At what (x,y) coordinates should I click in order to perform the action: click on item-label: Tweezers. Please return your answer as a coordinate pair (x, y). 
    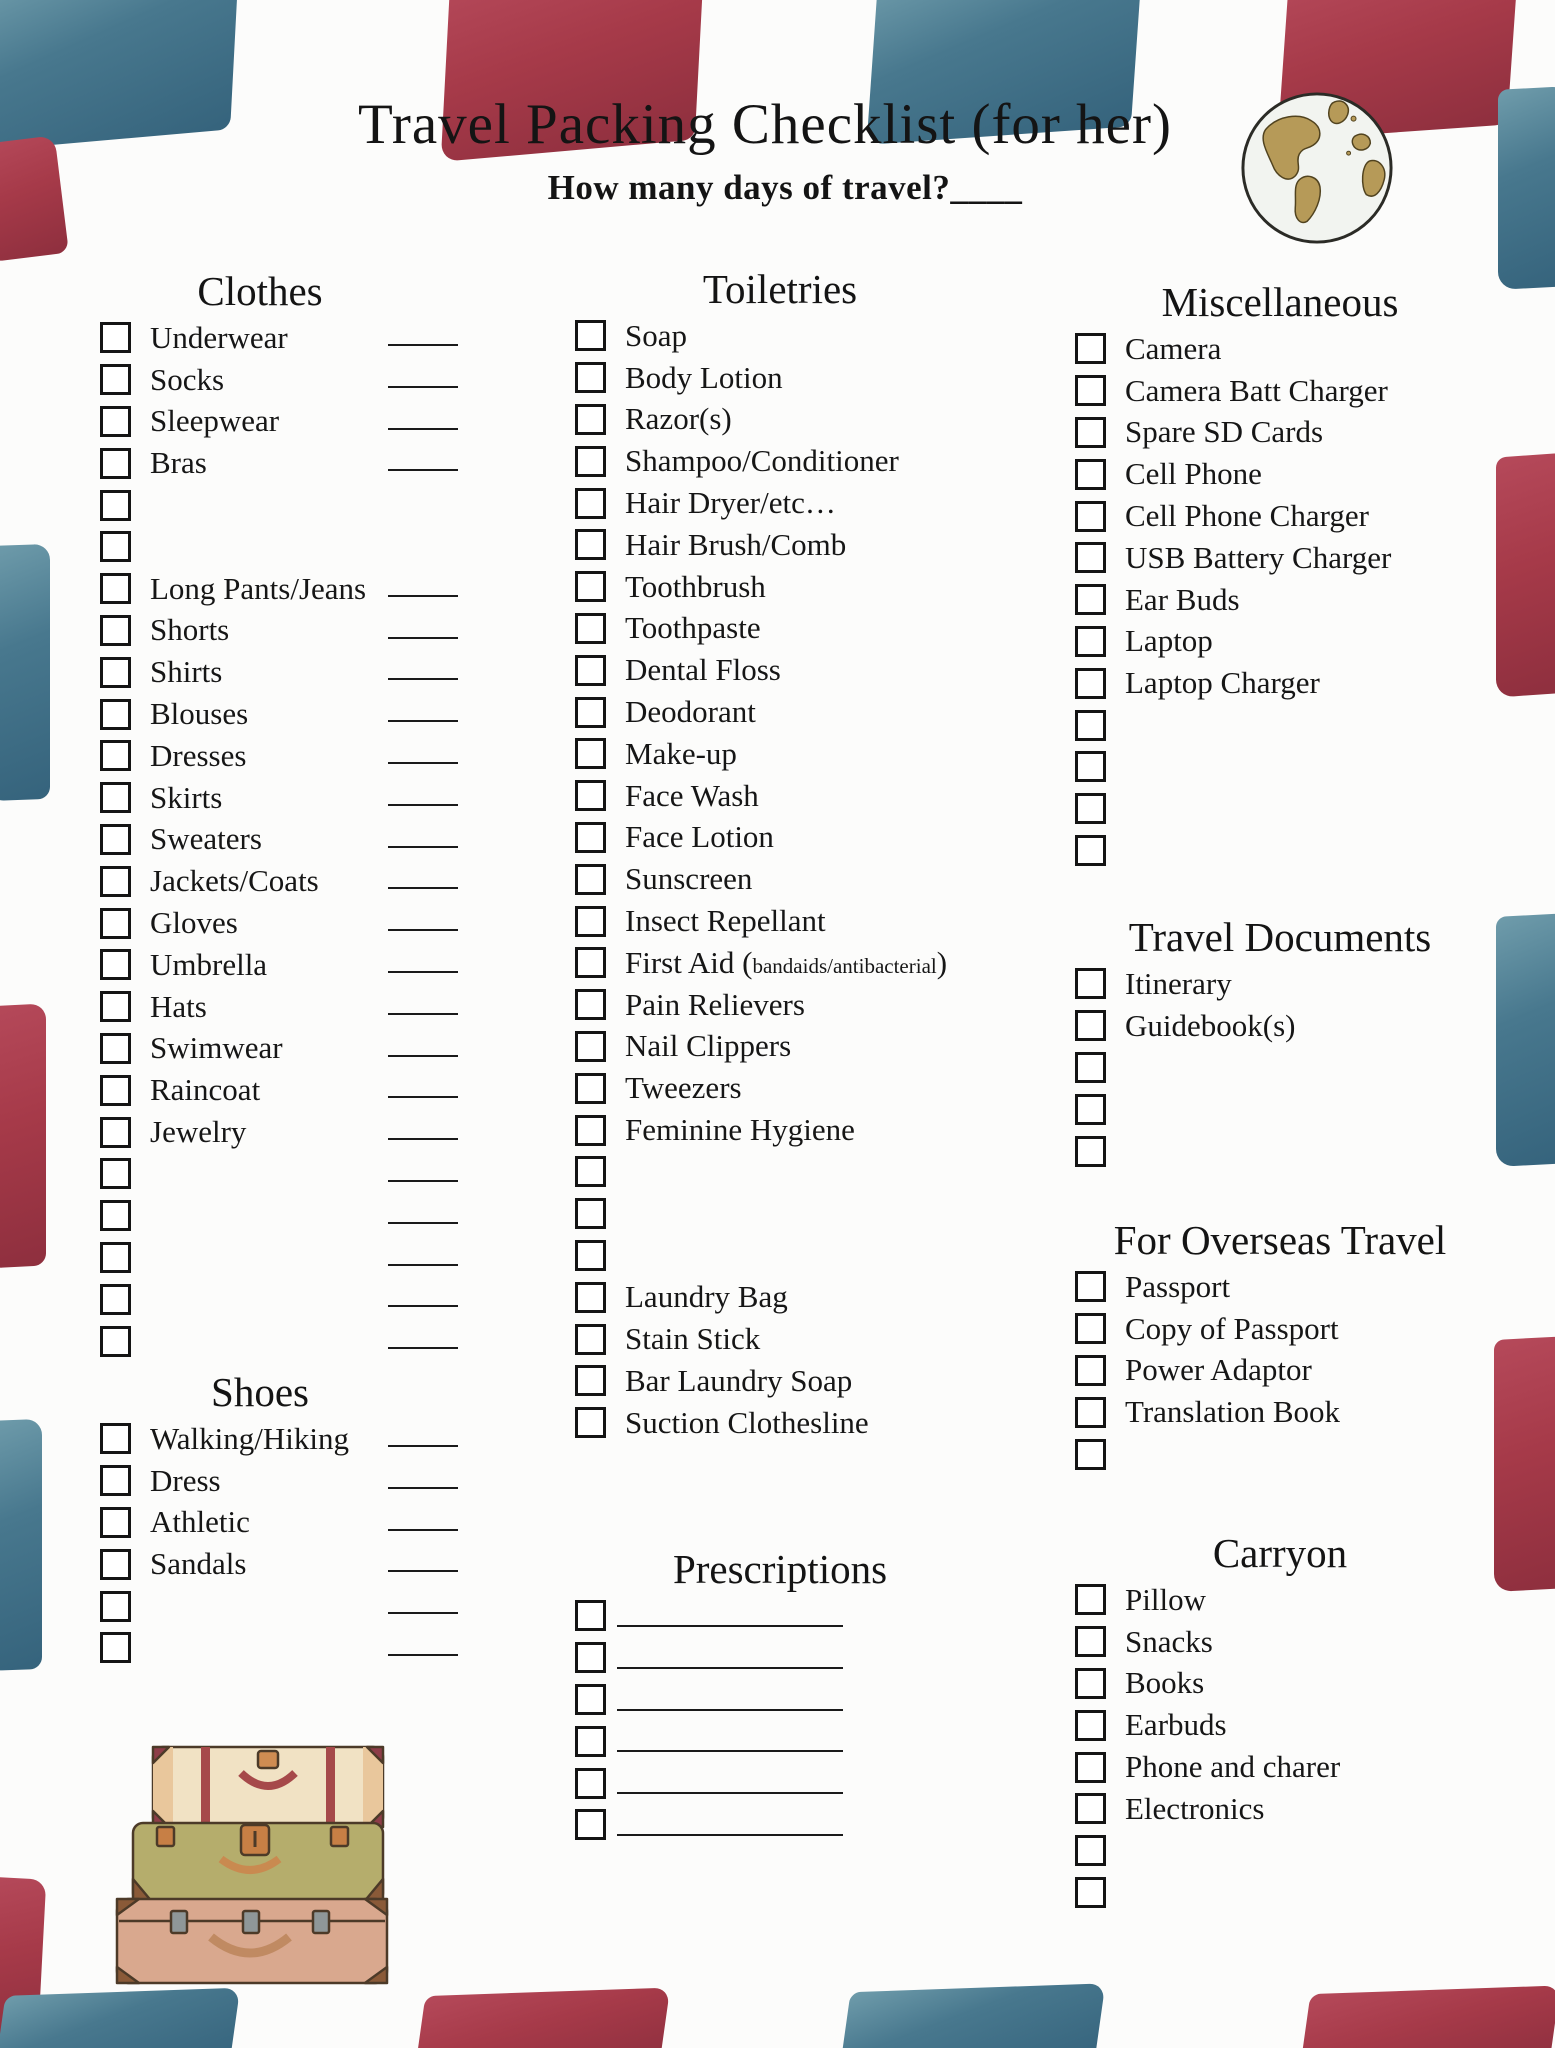
    Looking at the image, I should click on (683, 1088).